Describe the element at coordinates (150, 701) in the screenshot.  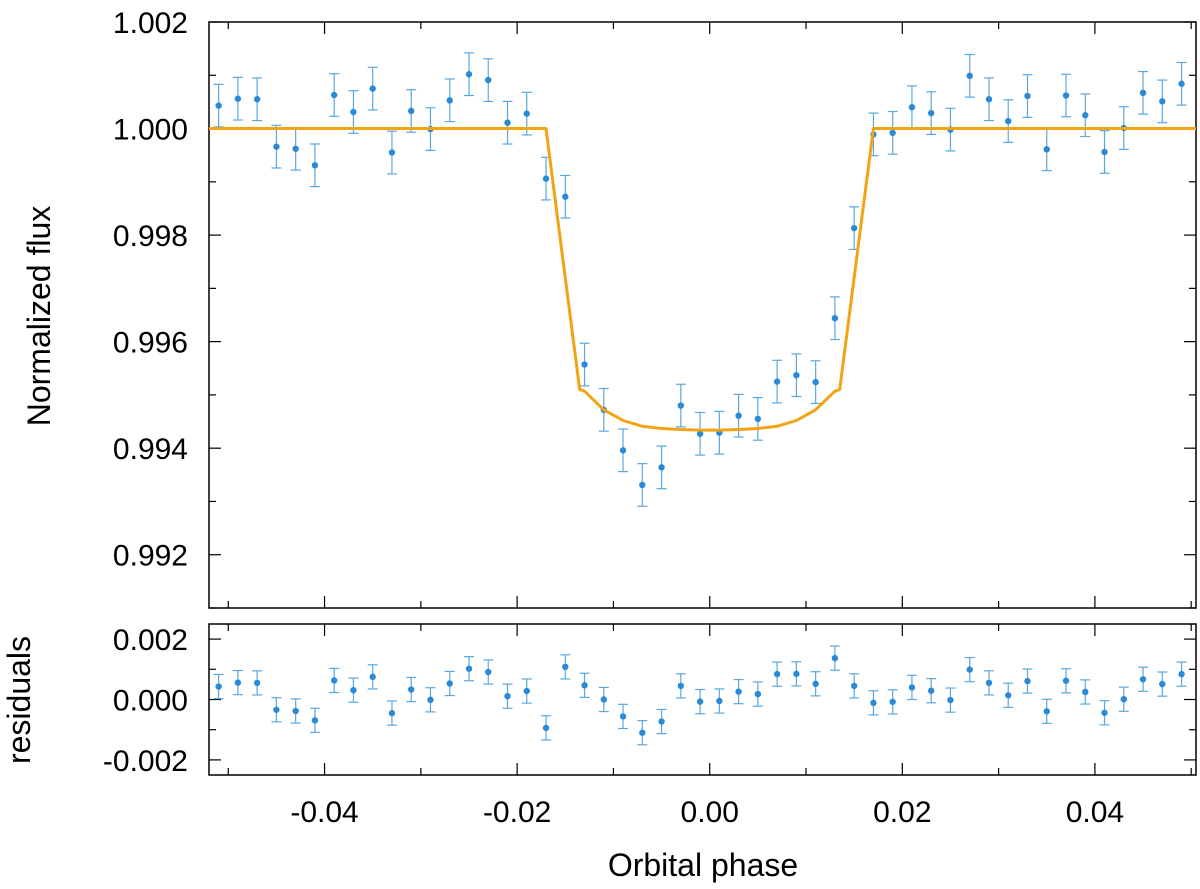
I see `residuals-y-tick-label: 0.000` at that location.